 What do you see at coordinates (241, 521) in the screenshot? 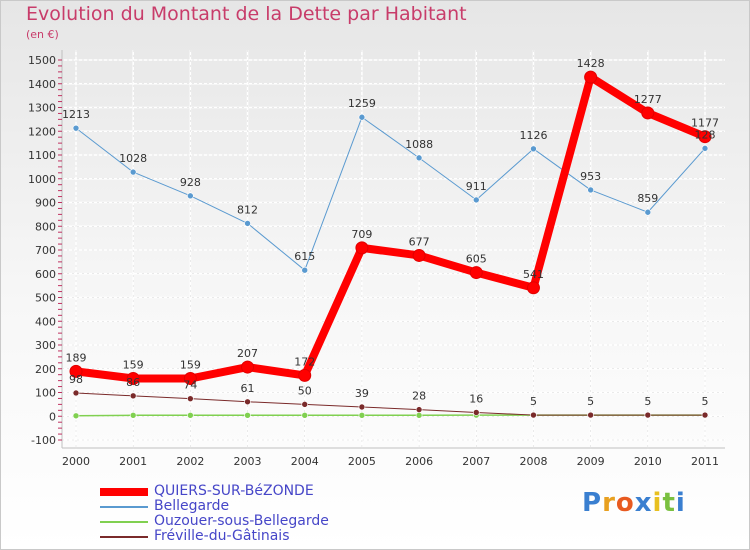
I see `legend-label: Ouzouer-sous-Bellegarde` at bounding box center [241, 521].